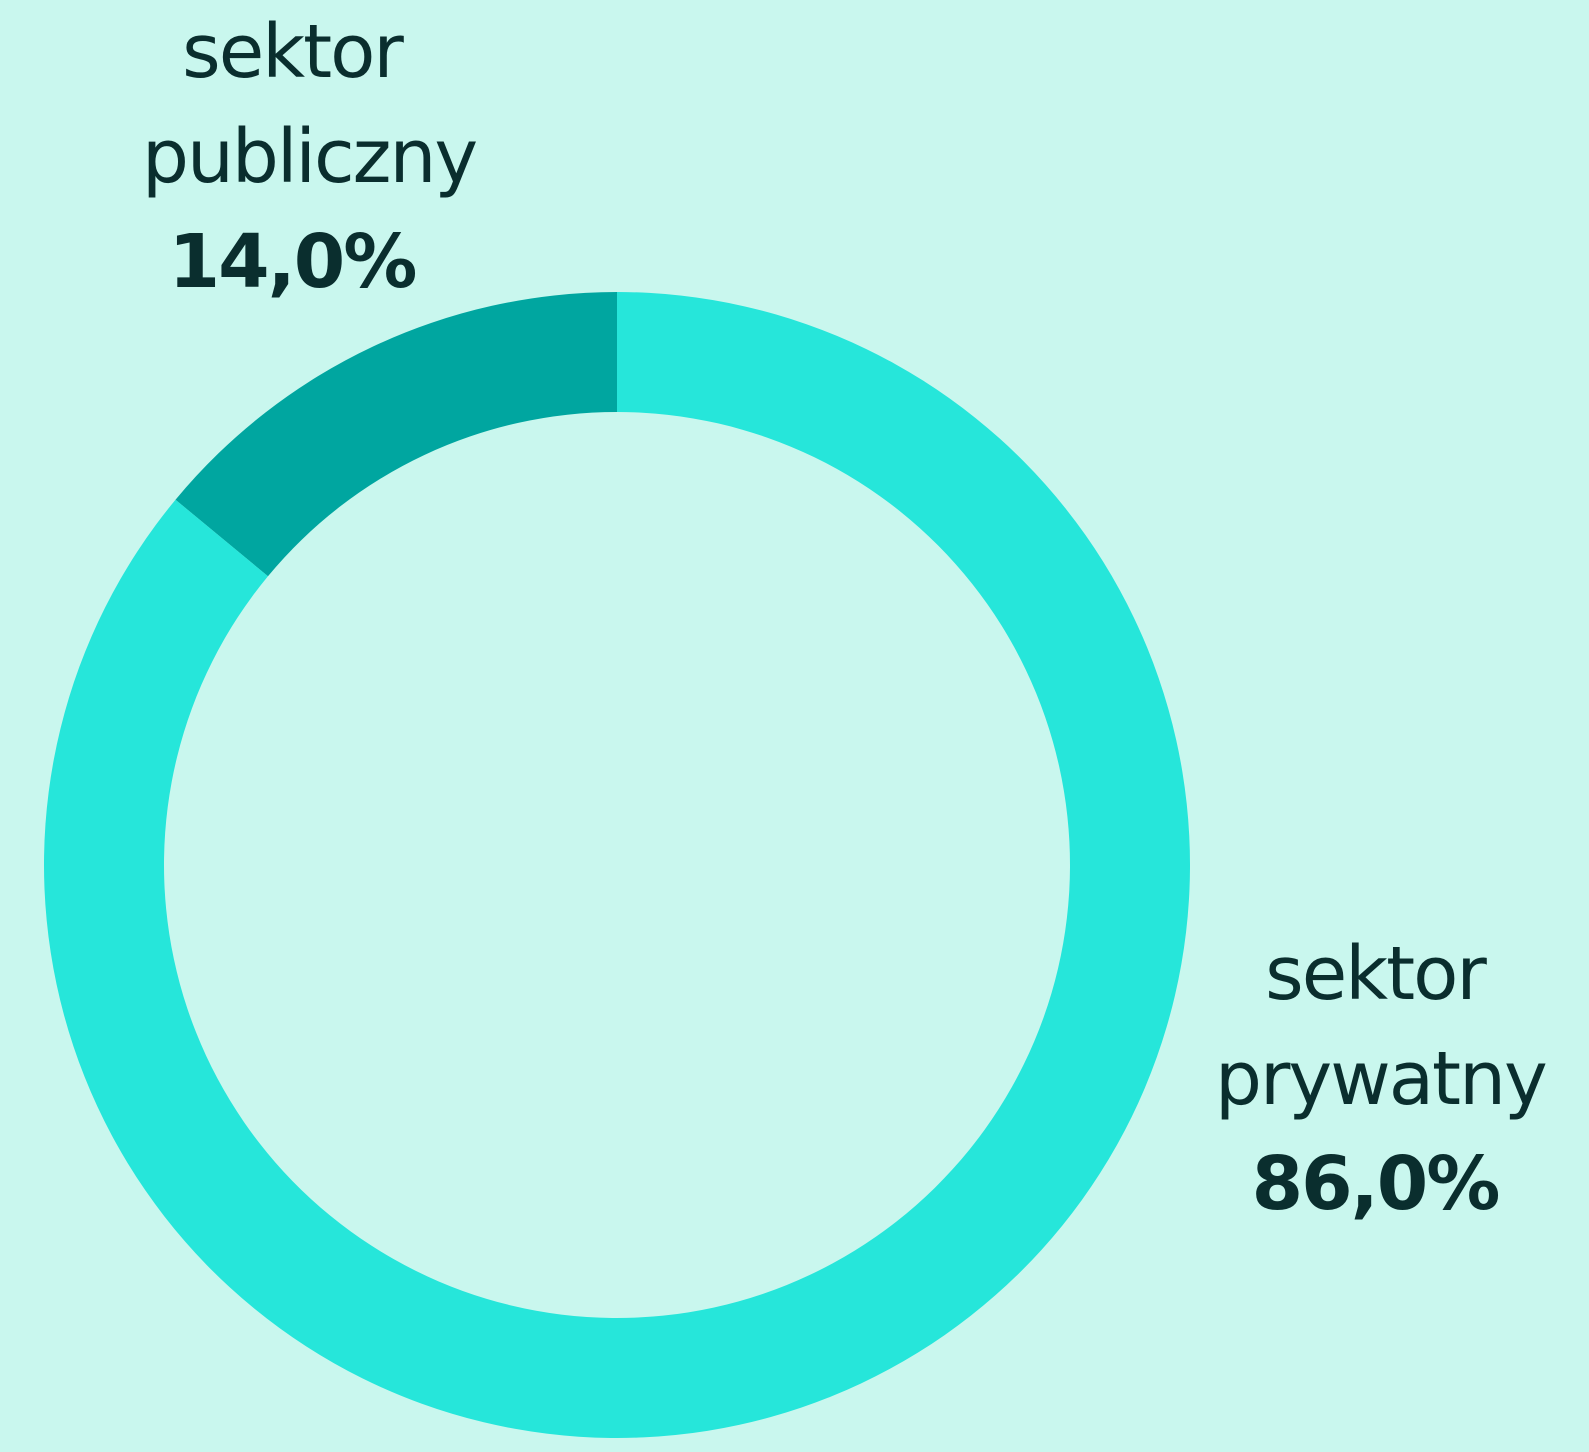 The image size is (1589, 1452). Describe the element at coordinates (396, 434) in the screenshot. I see `donut-segment` at that location.